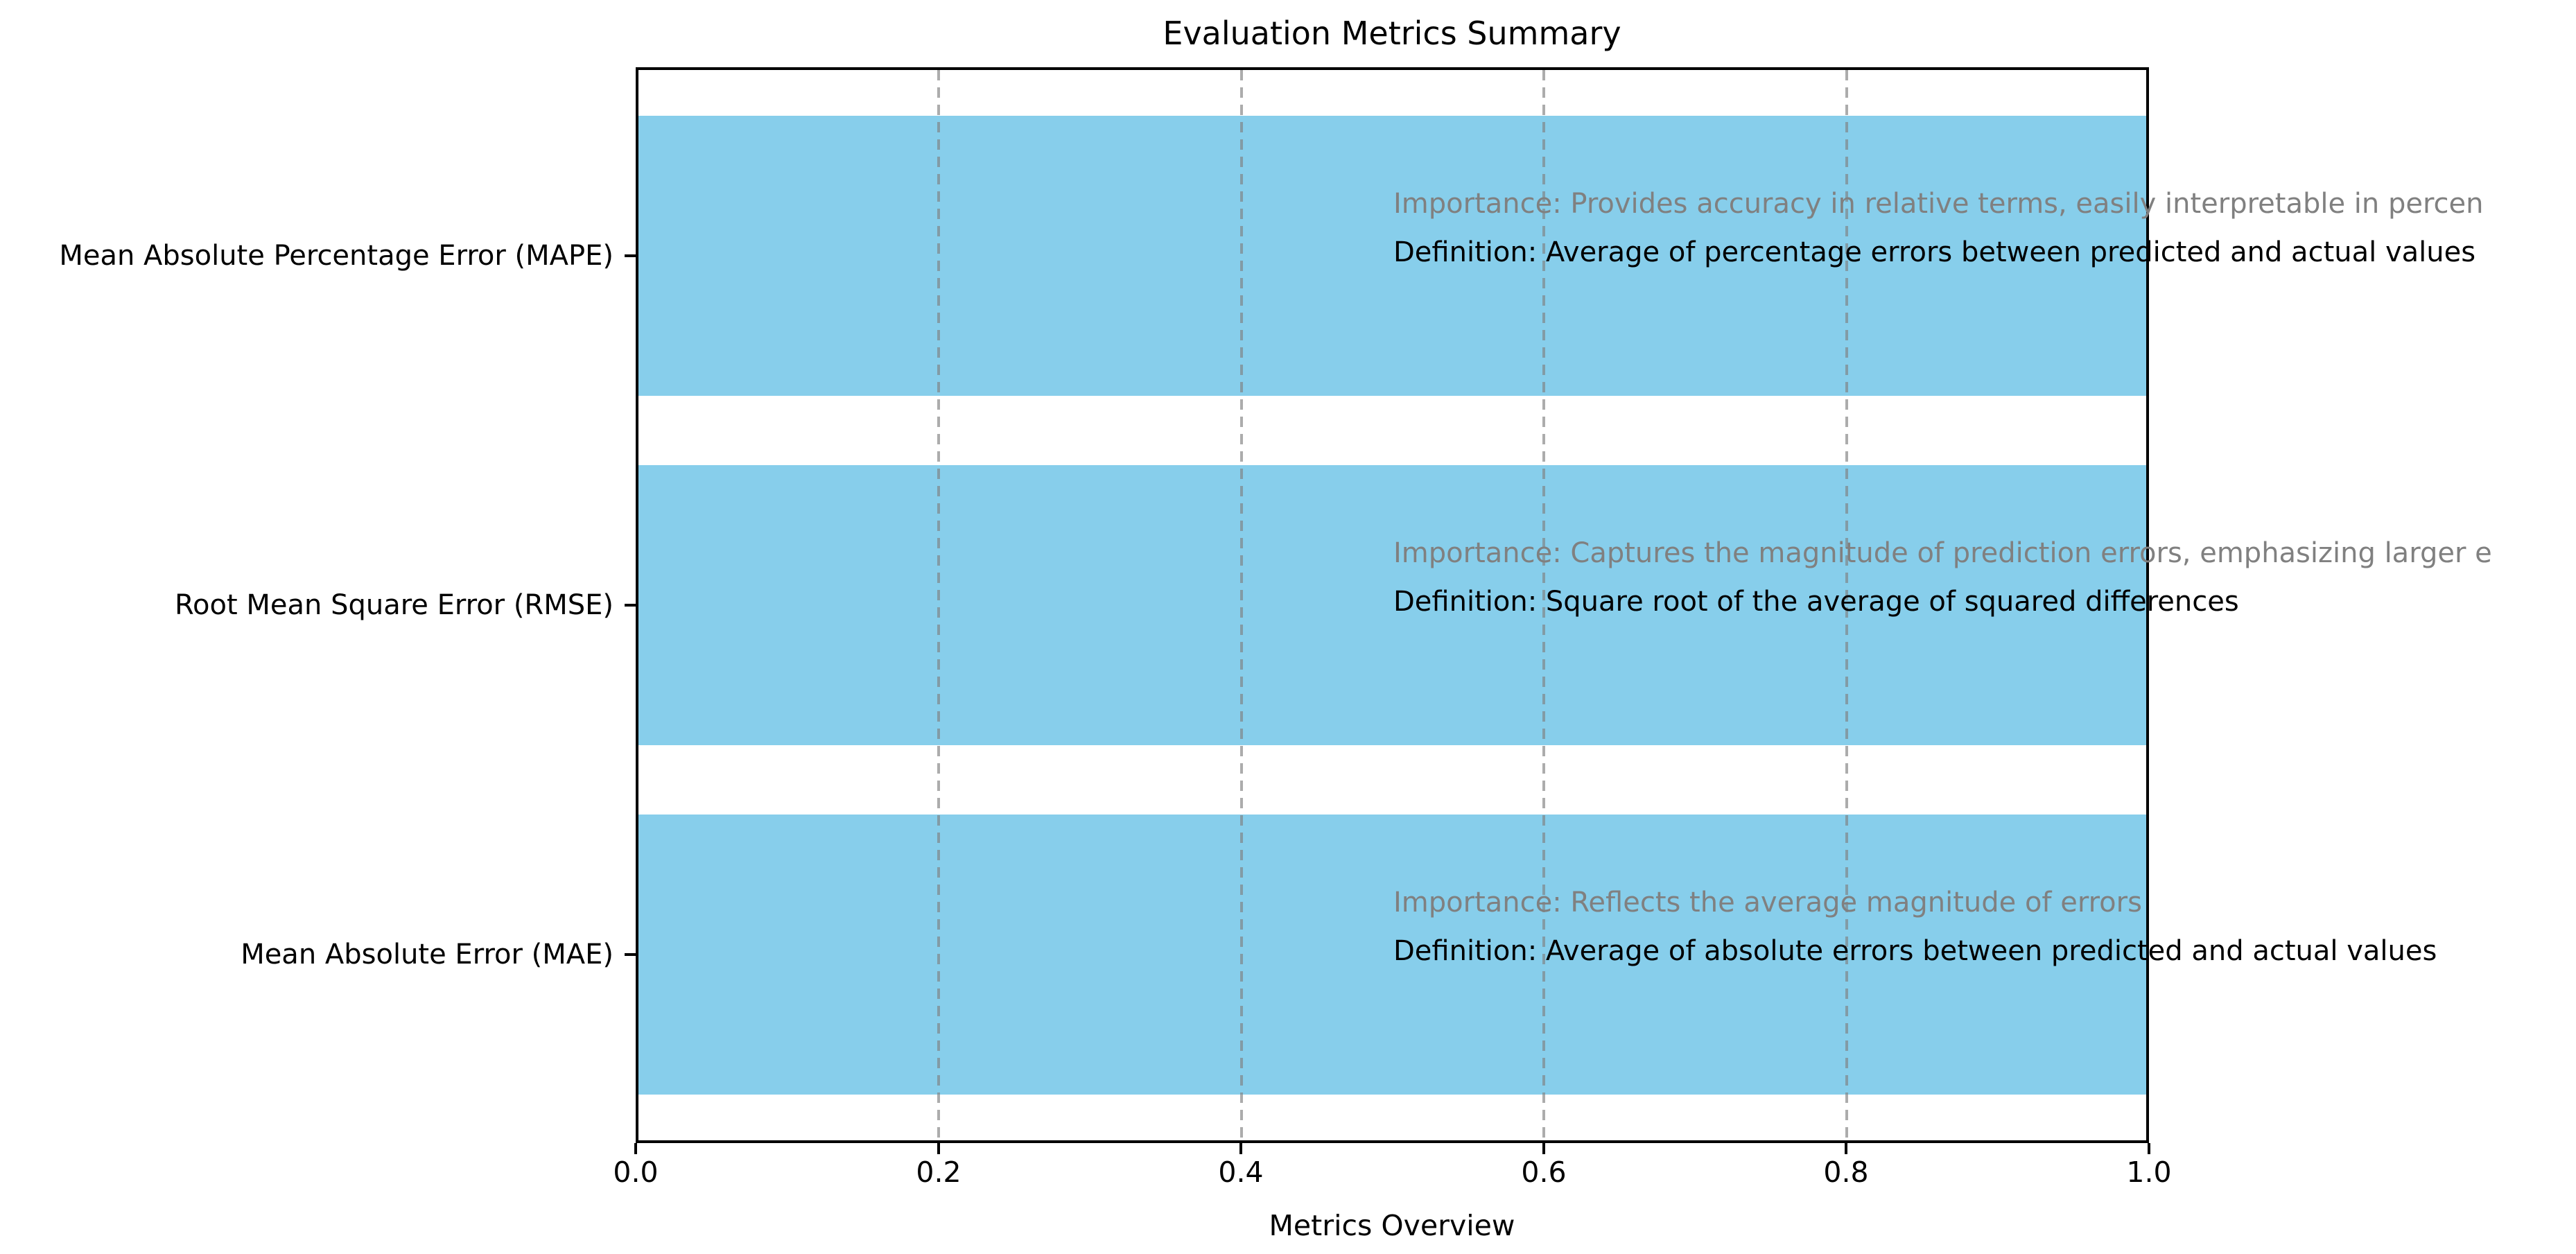 The image size is (2576, 1254). What do you see at coordinates (2149, 1172) in the screenshot?
I see `x-tick-label-1-0: 1.0` at bounding box center [2149, 1172].